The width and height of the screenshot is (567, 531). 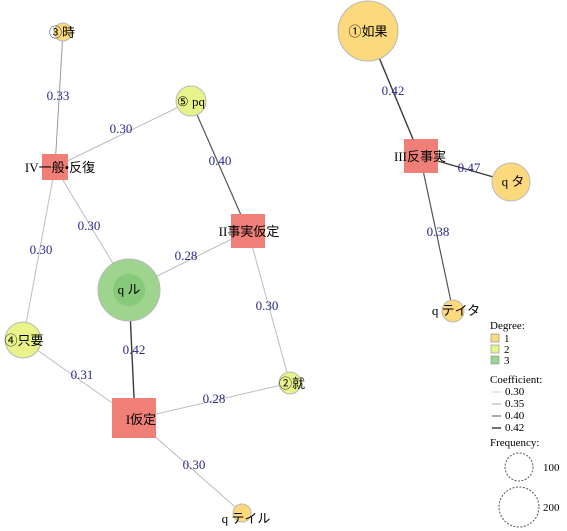 What do you see at coordinates (469, 167) in the screenshot?
I see `edge-label-hanjijitsu-ta: 0.47` at bounding box center [469, 167].